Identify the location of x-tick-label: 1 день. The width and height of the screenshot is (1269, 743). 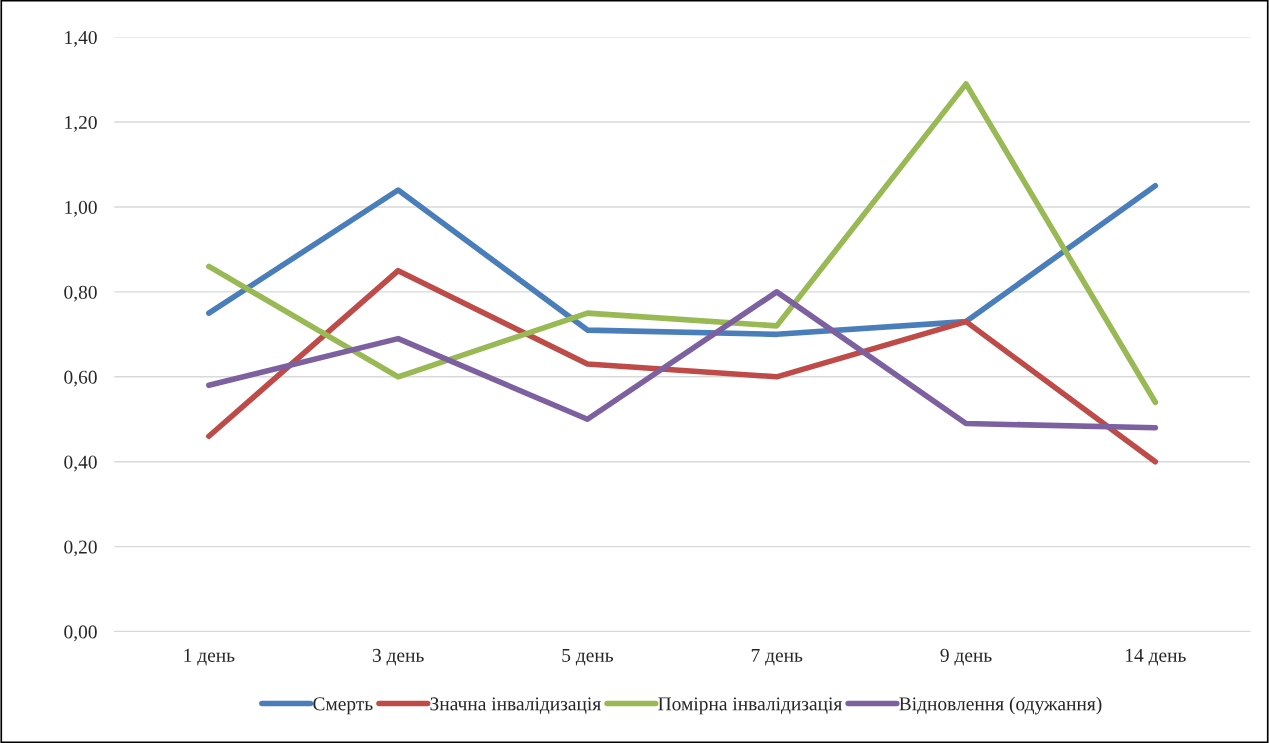
(209, 657).